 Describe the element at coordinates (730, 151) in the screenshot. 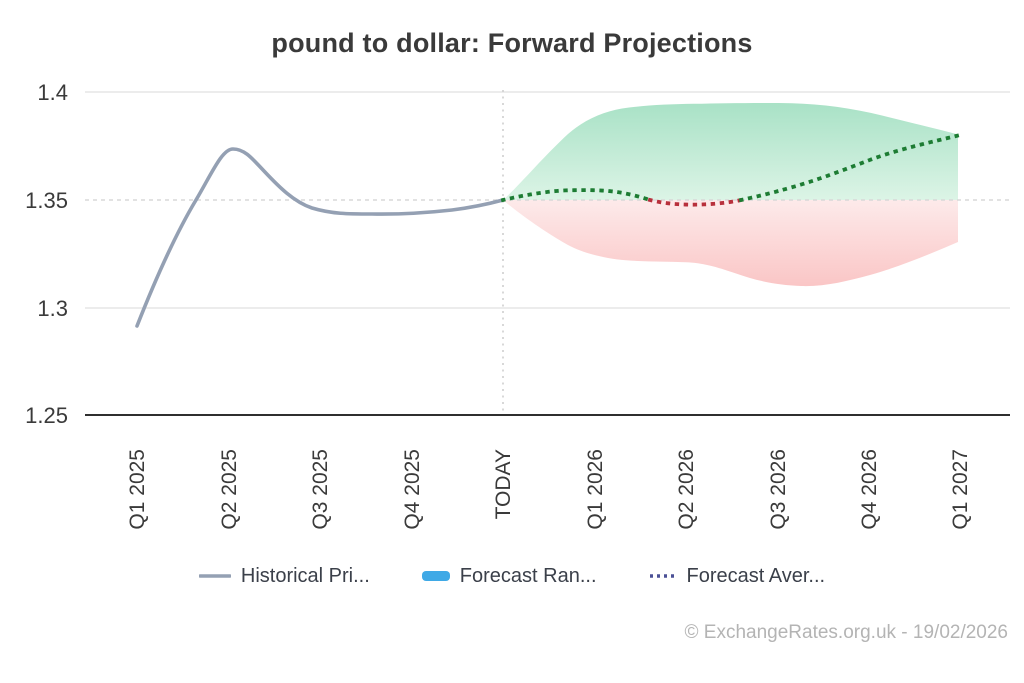

I see `forecast-range-upper-area` at that location.